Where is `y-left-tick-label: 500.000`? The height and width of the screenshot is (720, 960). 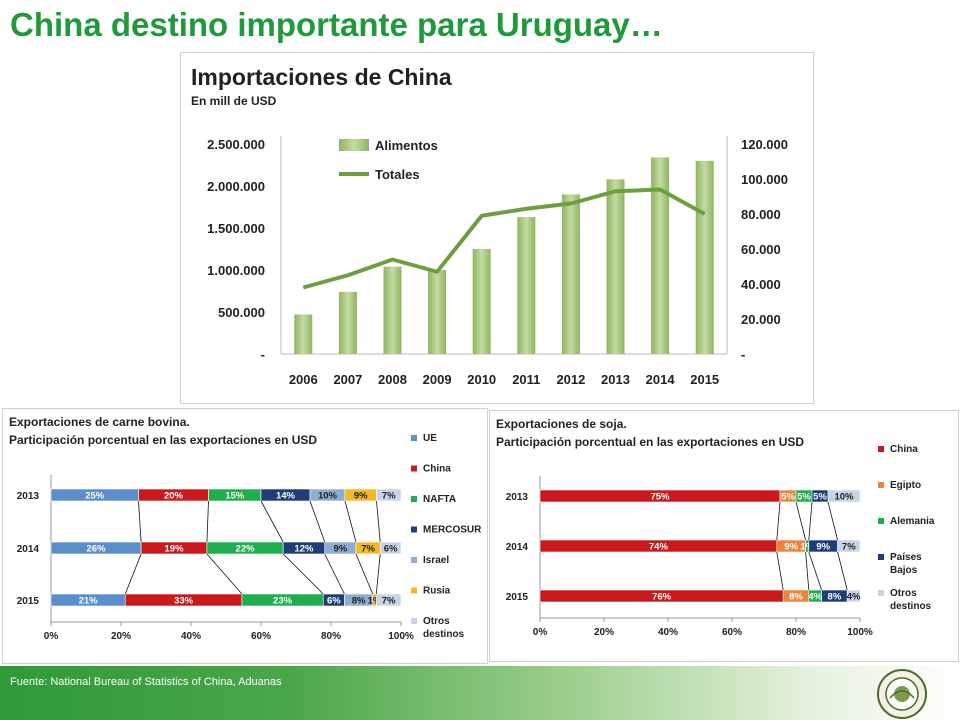 y-left-tick-label: 500.000 is located at coordinates (241, 312).